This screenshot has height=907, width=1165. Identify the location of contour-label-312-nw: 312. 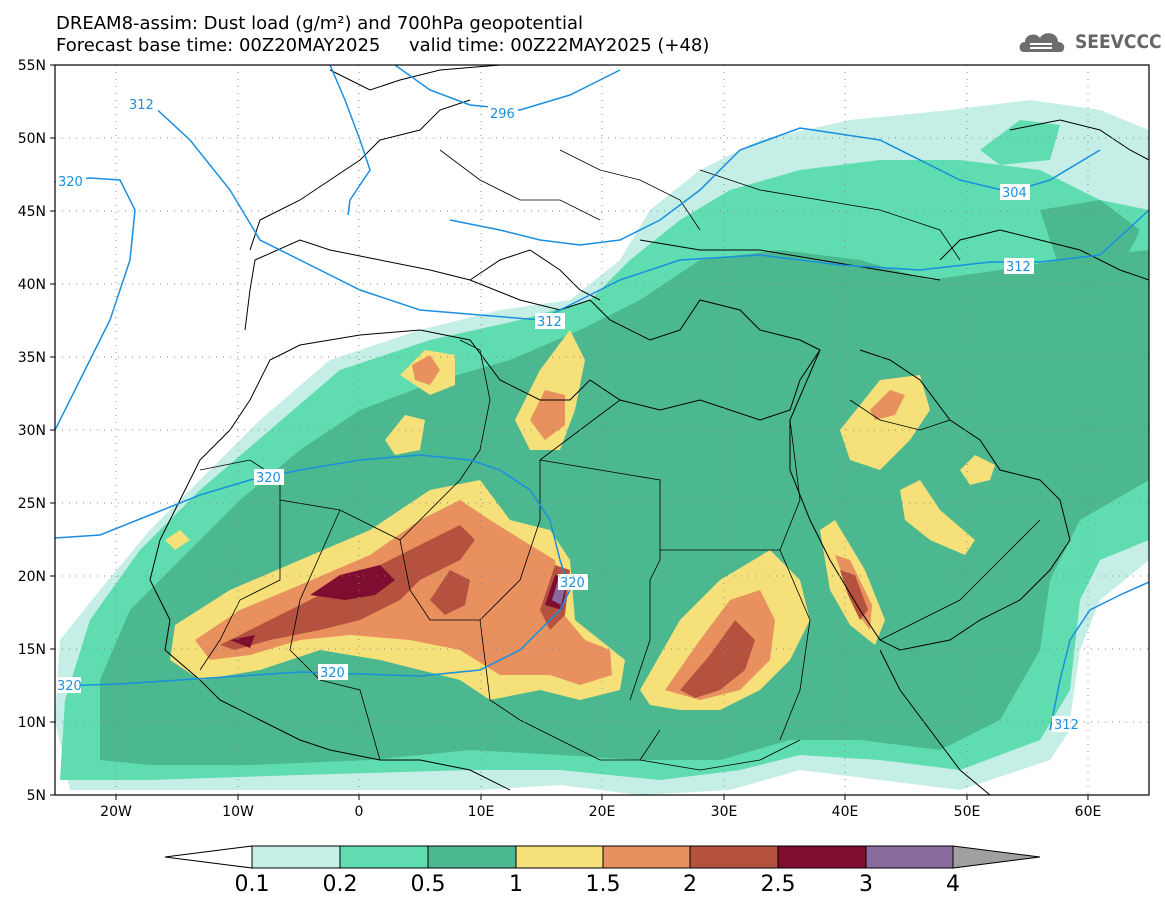
(141, 105).